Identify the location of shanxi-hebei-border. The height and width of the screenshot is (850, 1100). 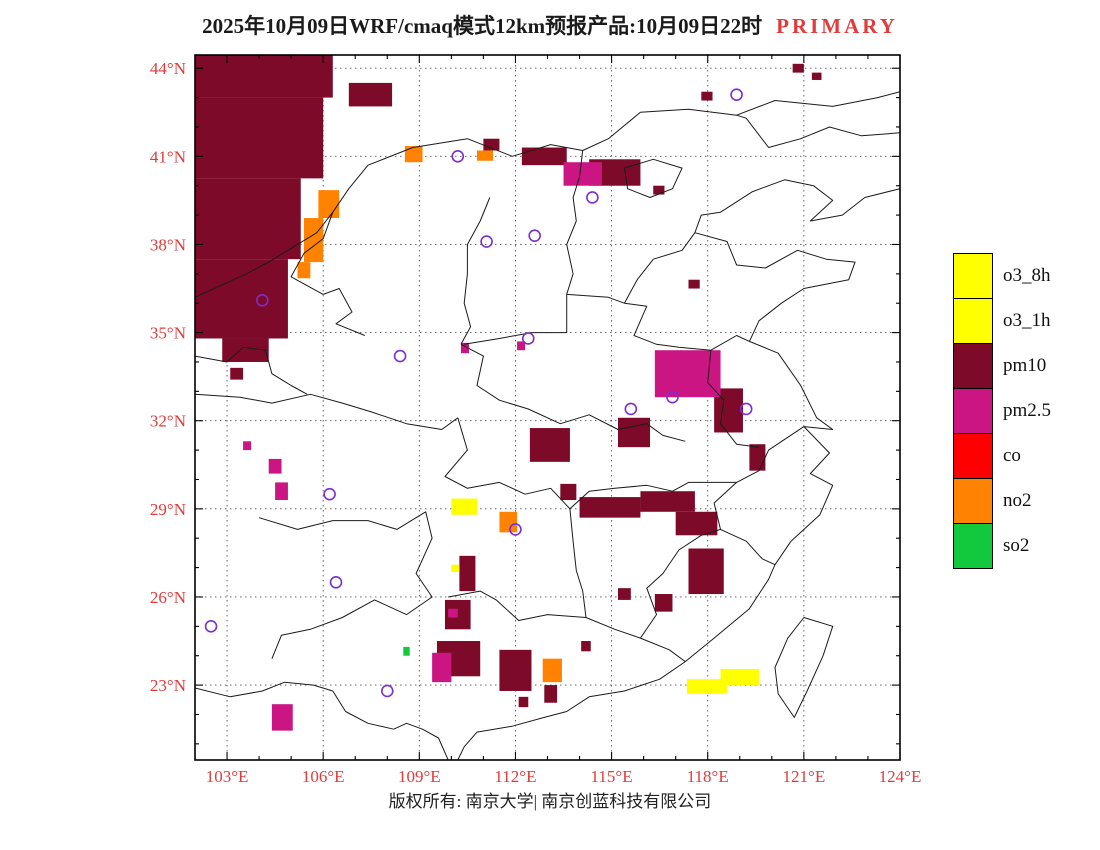
(575, 222).